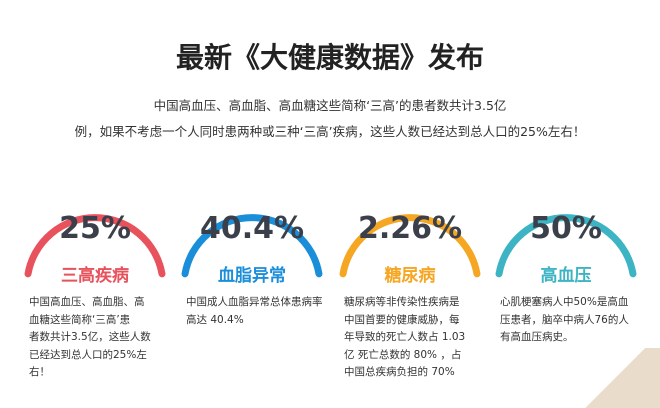 The height and width of the screenshot is (408, 660). Describe the element at coordinates (410, 228) in the screenshot. I see `percent: 2.26%` at that location.